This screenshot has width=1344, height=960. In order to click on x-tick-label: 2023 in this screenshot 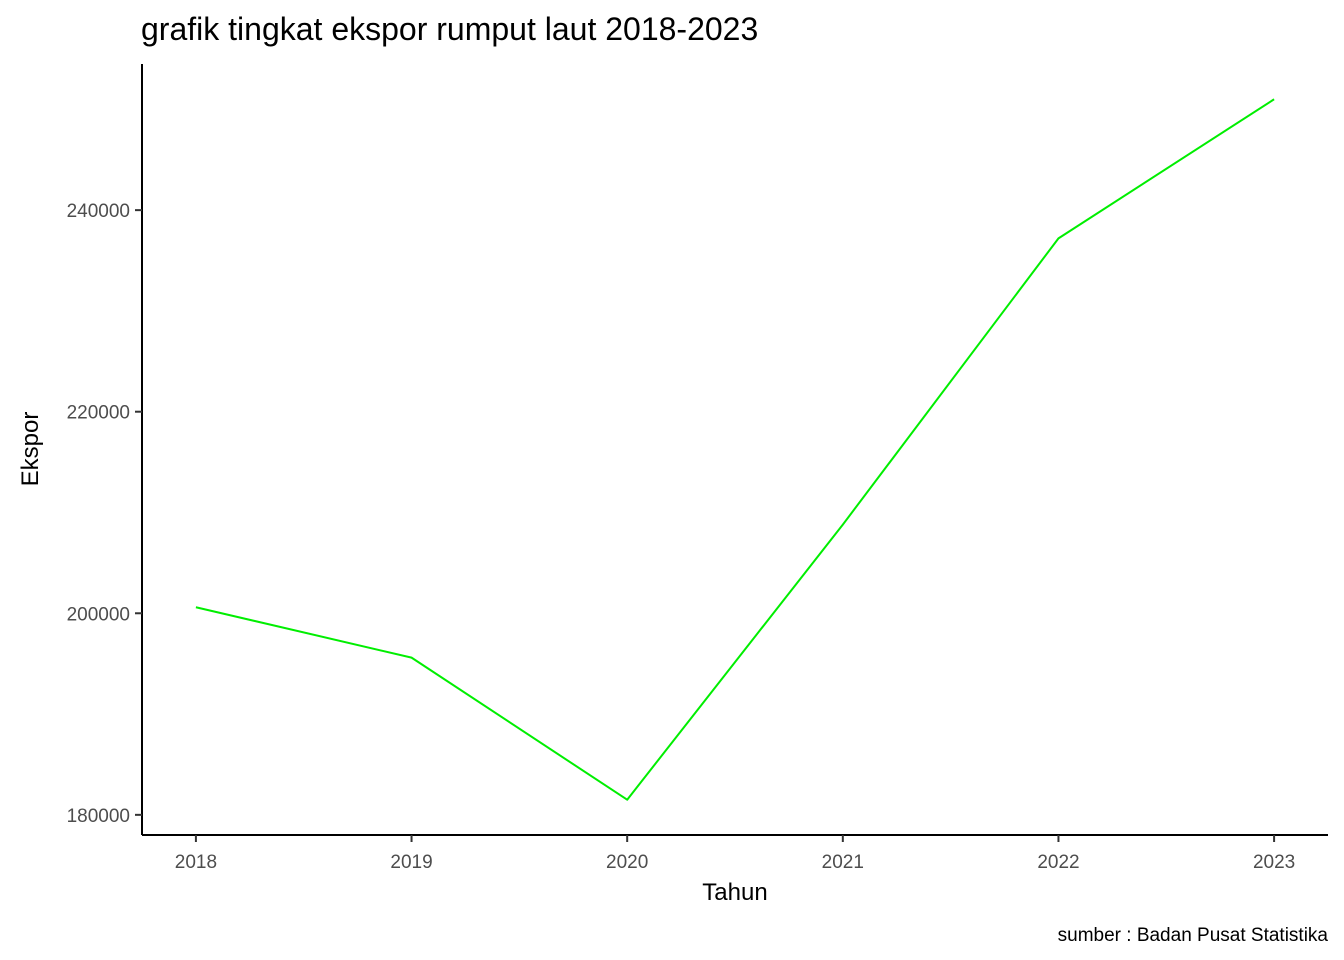, I will do `click(1274, 862)`.